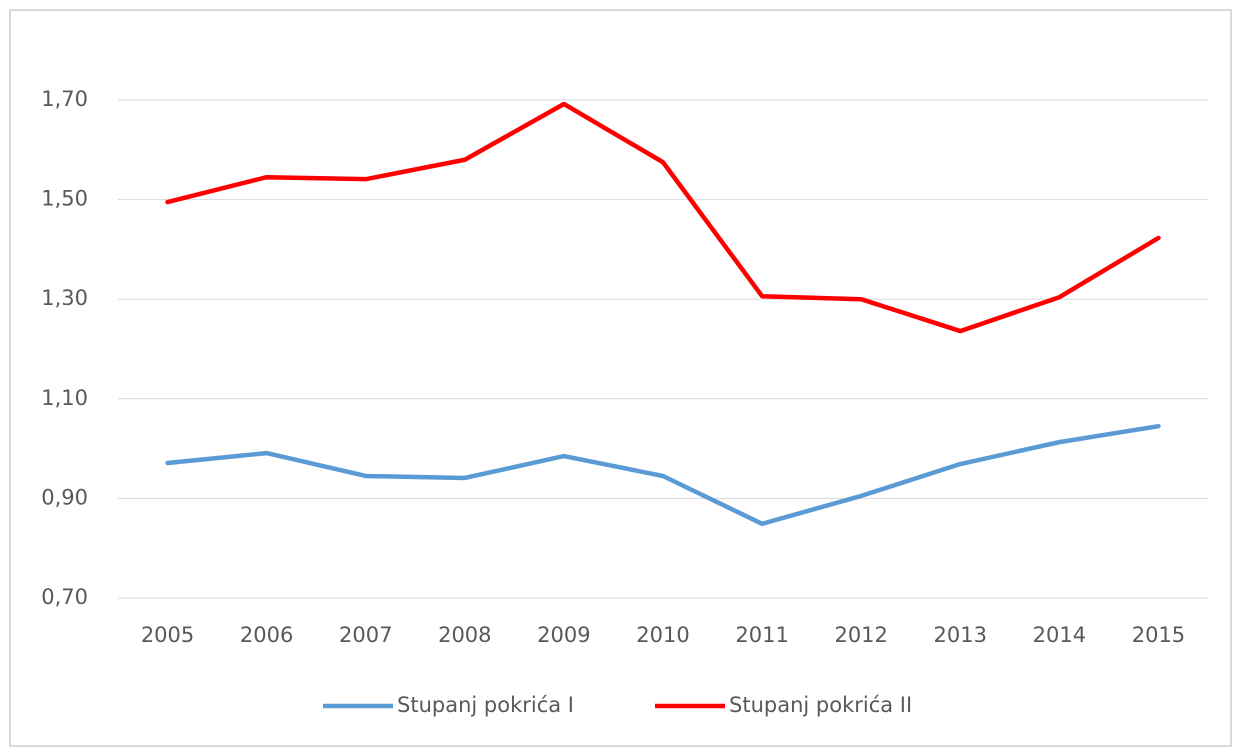 The width and height of the screenshot is (1235, 749). What do you see at coordinates (485, 705) in the screenshot?
I see `legend-label: Stupanj pokrića I` at bounding box center [485, 705].